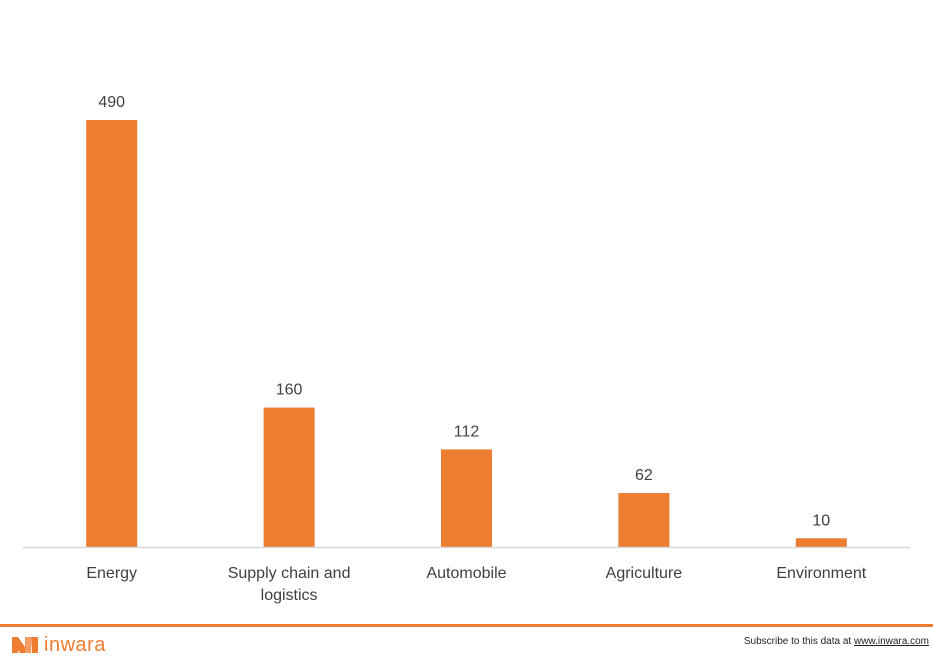  I want to click on category-label-1: Supply chain and logistics, so click(289, 584).